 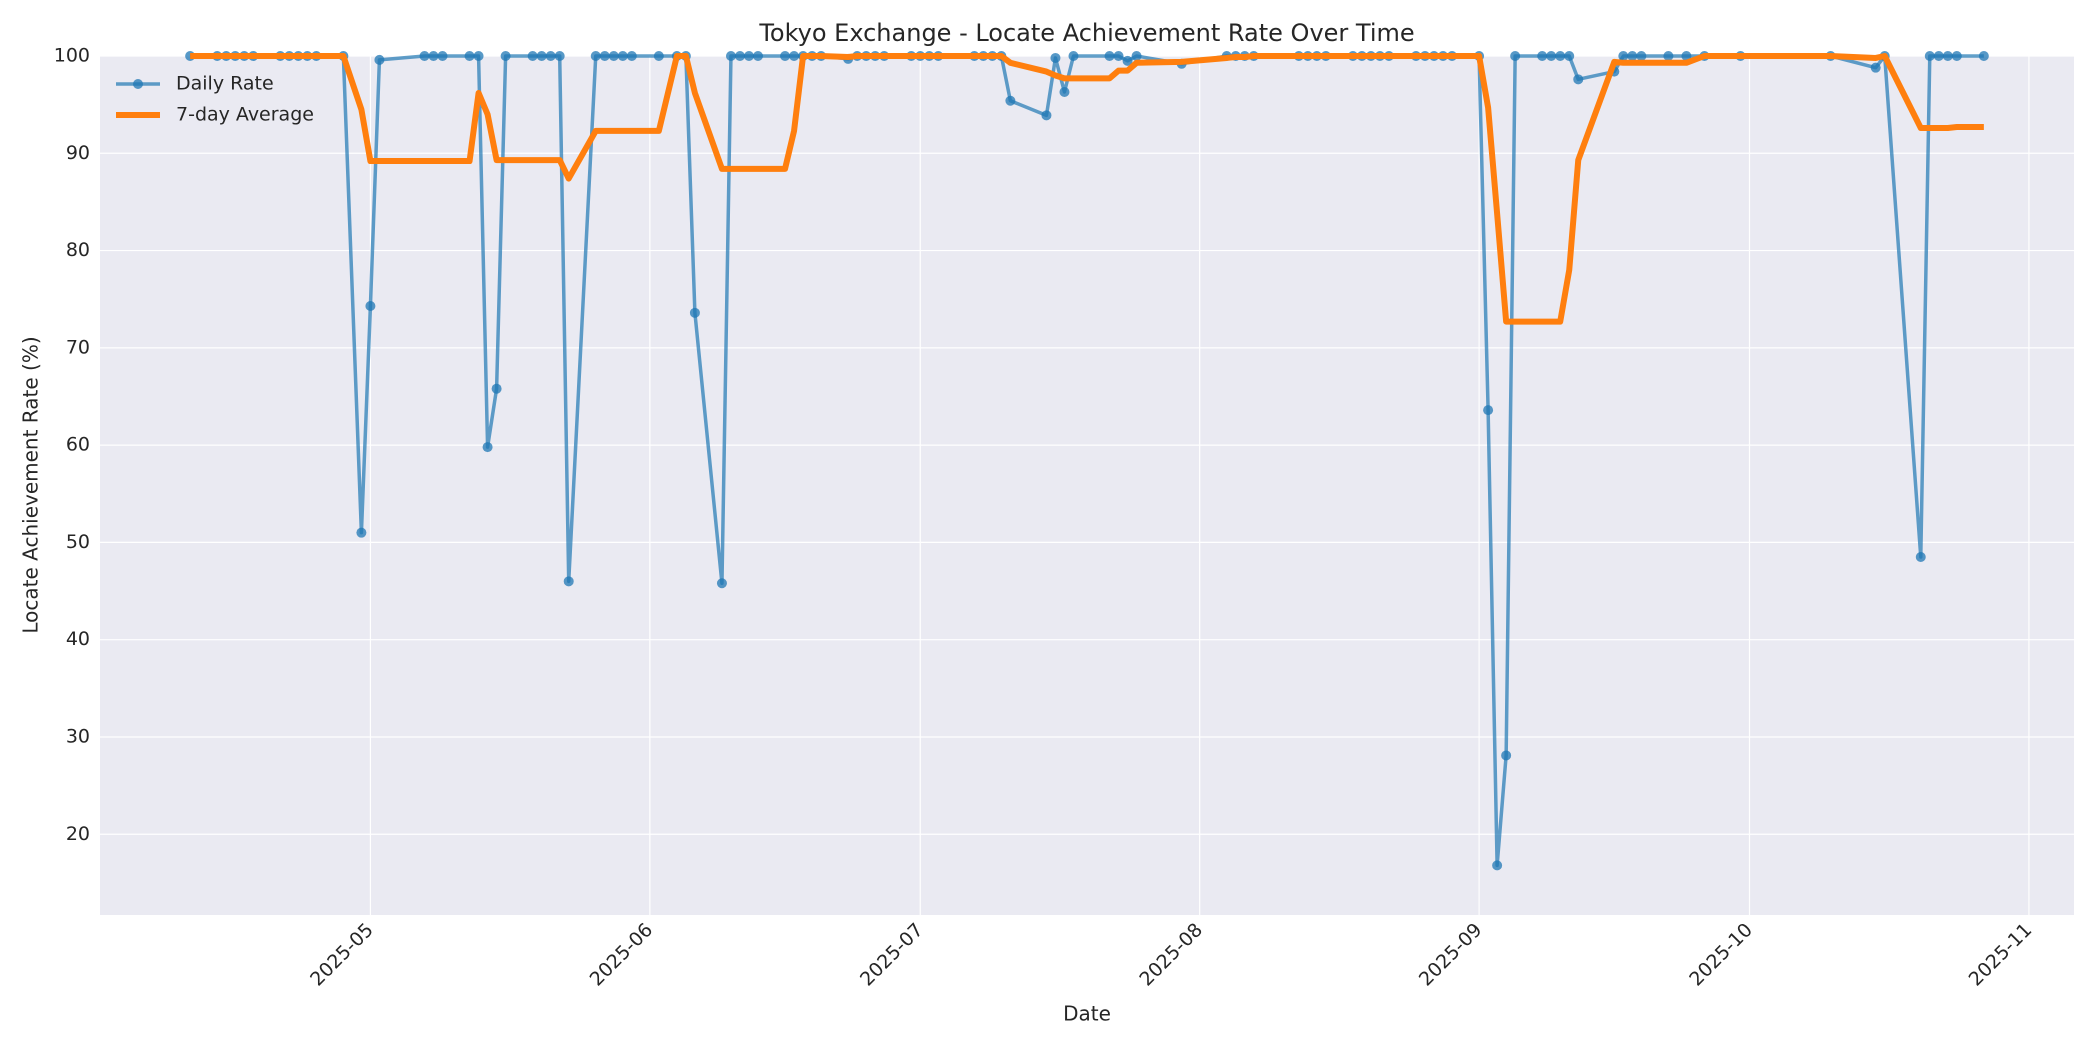 What do you see at coordinates (1171, 955) in the screenshot?
I see `x-tick-label: 2025-08` at bounding box center [1171, 955].